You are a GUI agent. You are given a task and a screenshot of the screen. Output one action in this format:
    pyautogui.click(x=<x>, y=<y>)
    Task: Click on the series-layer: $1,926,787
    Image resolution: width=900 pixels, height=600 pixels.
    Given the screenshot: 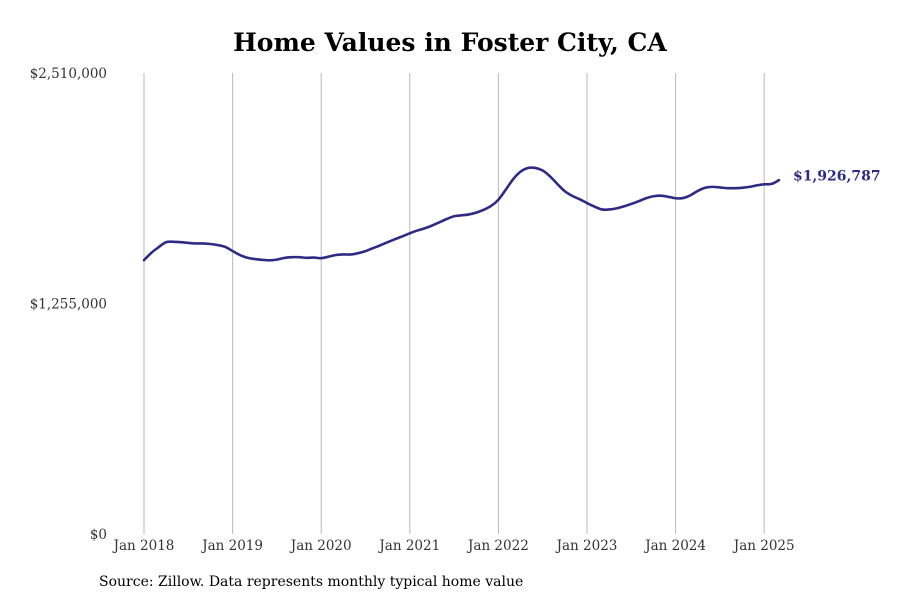 What is the action you would take?
    pyautogui.click(x=511, y=214)
    